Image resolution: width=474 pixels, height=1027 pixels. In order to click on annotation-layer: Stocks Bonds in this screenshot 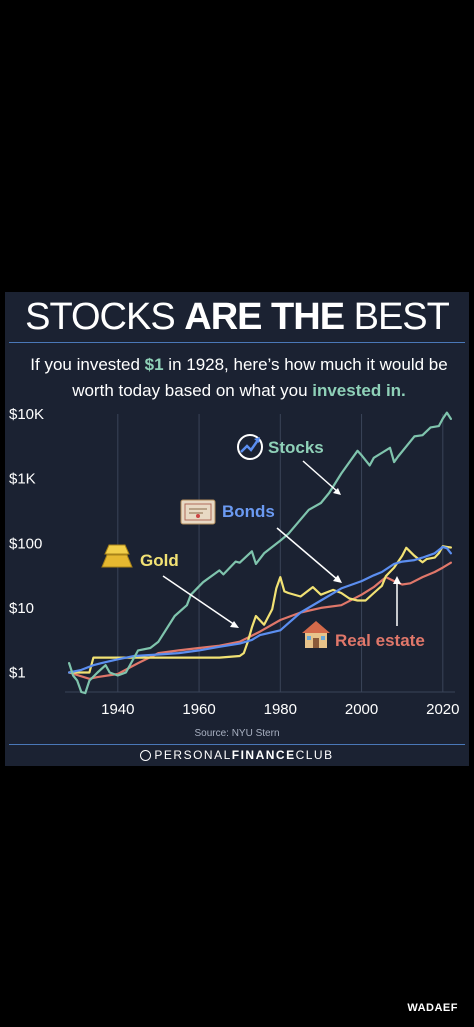, I will do `click(263, 542)`.